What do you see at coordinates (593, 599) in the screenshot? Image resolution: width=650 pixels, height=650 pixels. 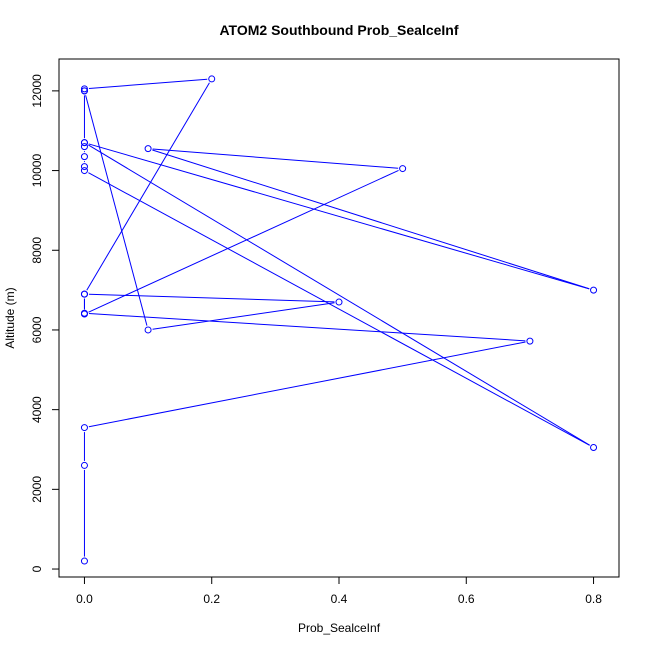 I see `x-tick-label: 0.8` at bounding box center [593, 599].